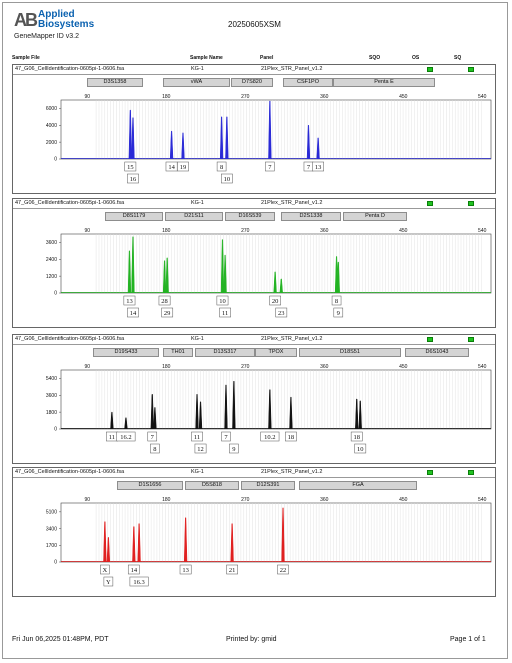  What do you see at coordinates (51, 396) in the screenshot?
I see `y-tick-label: 3600` at bounding box center [51, 396].